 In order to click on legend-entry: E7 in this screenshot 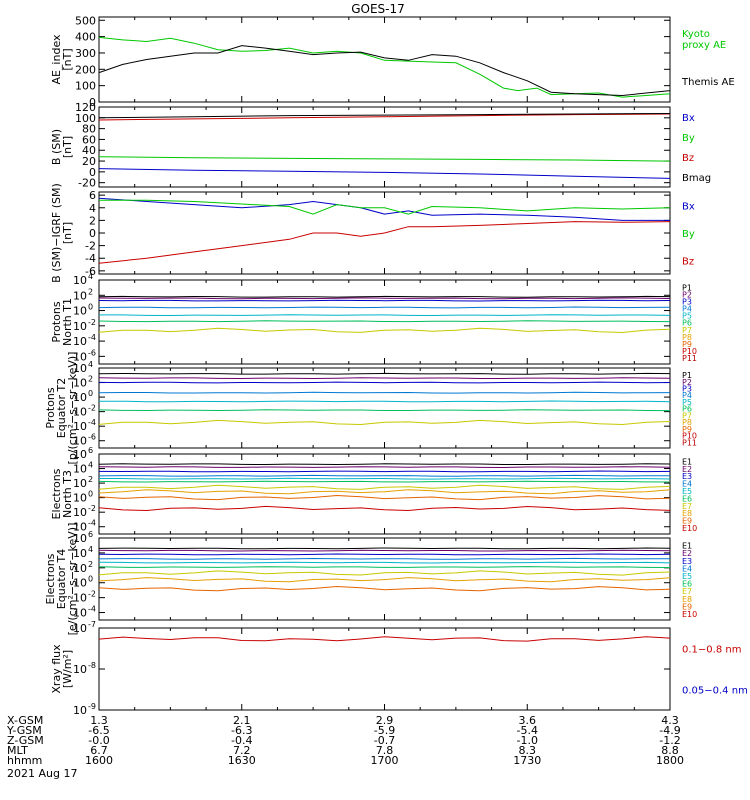, I will do `click(687, 506)`.